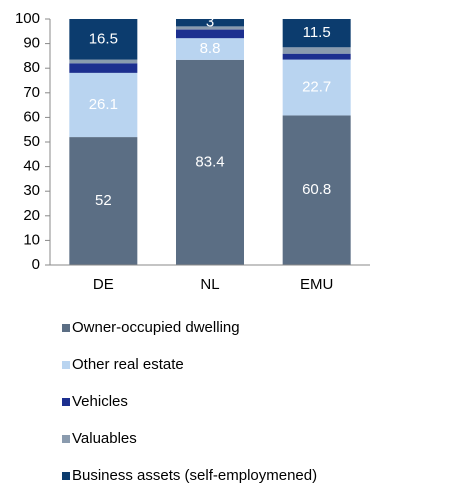 The height and width of the screenshot is (487, 450). Describe the element at coordinates (31, 67) in the screenshot. I see `y-tick-label: 80` at that location.